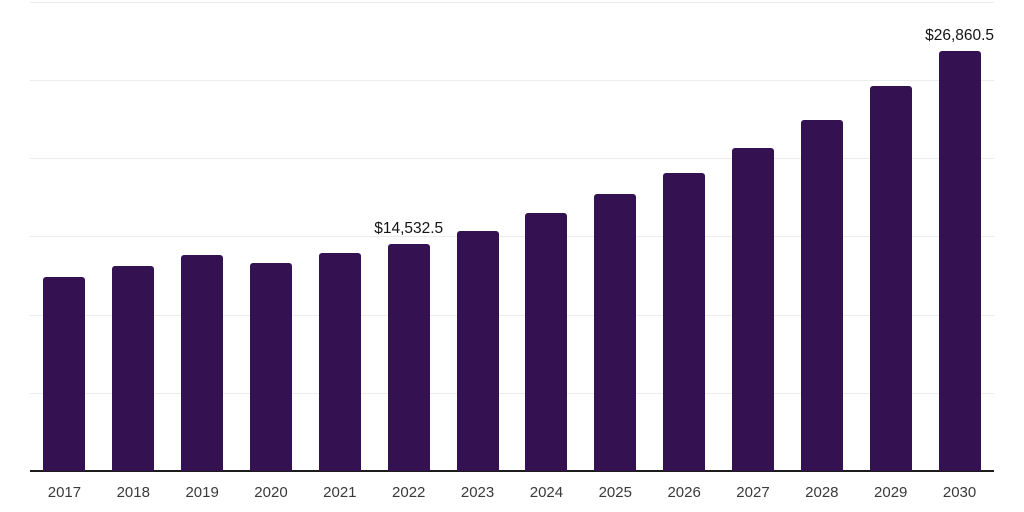 This screenshot has width=1024, height=512. Describe the element at coordinates (409, 492) in the screenshot. I see `x-tick-label-2022: 2022` at that location.